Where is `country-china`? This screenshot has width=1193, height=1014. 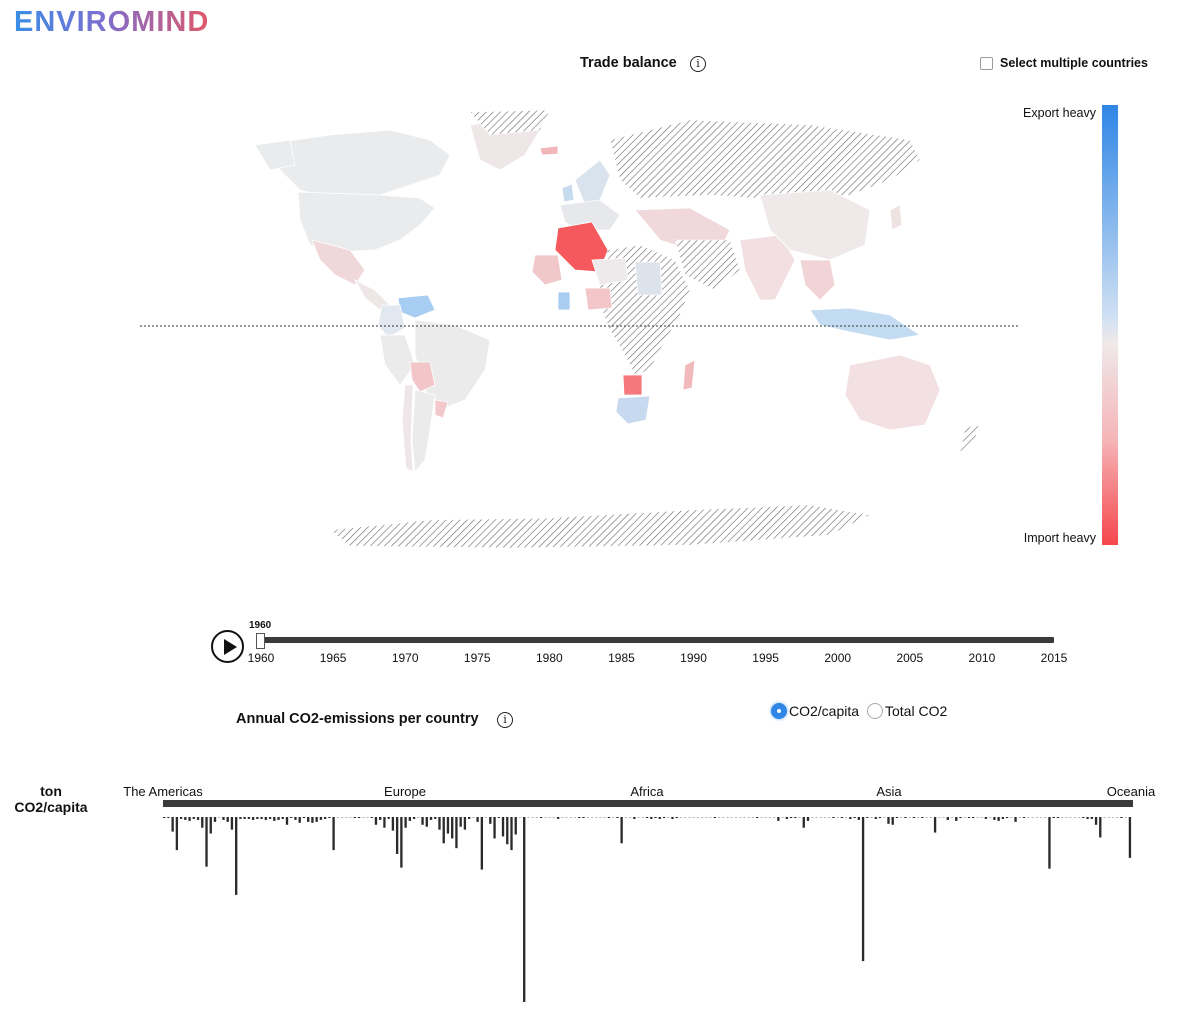 country-china is located at coordinates (815, 225).